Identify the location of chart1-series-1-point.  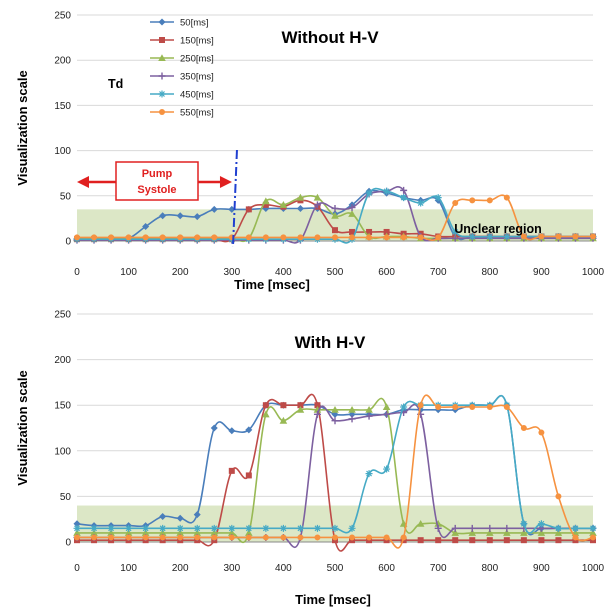
(197, 217).